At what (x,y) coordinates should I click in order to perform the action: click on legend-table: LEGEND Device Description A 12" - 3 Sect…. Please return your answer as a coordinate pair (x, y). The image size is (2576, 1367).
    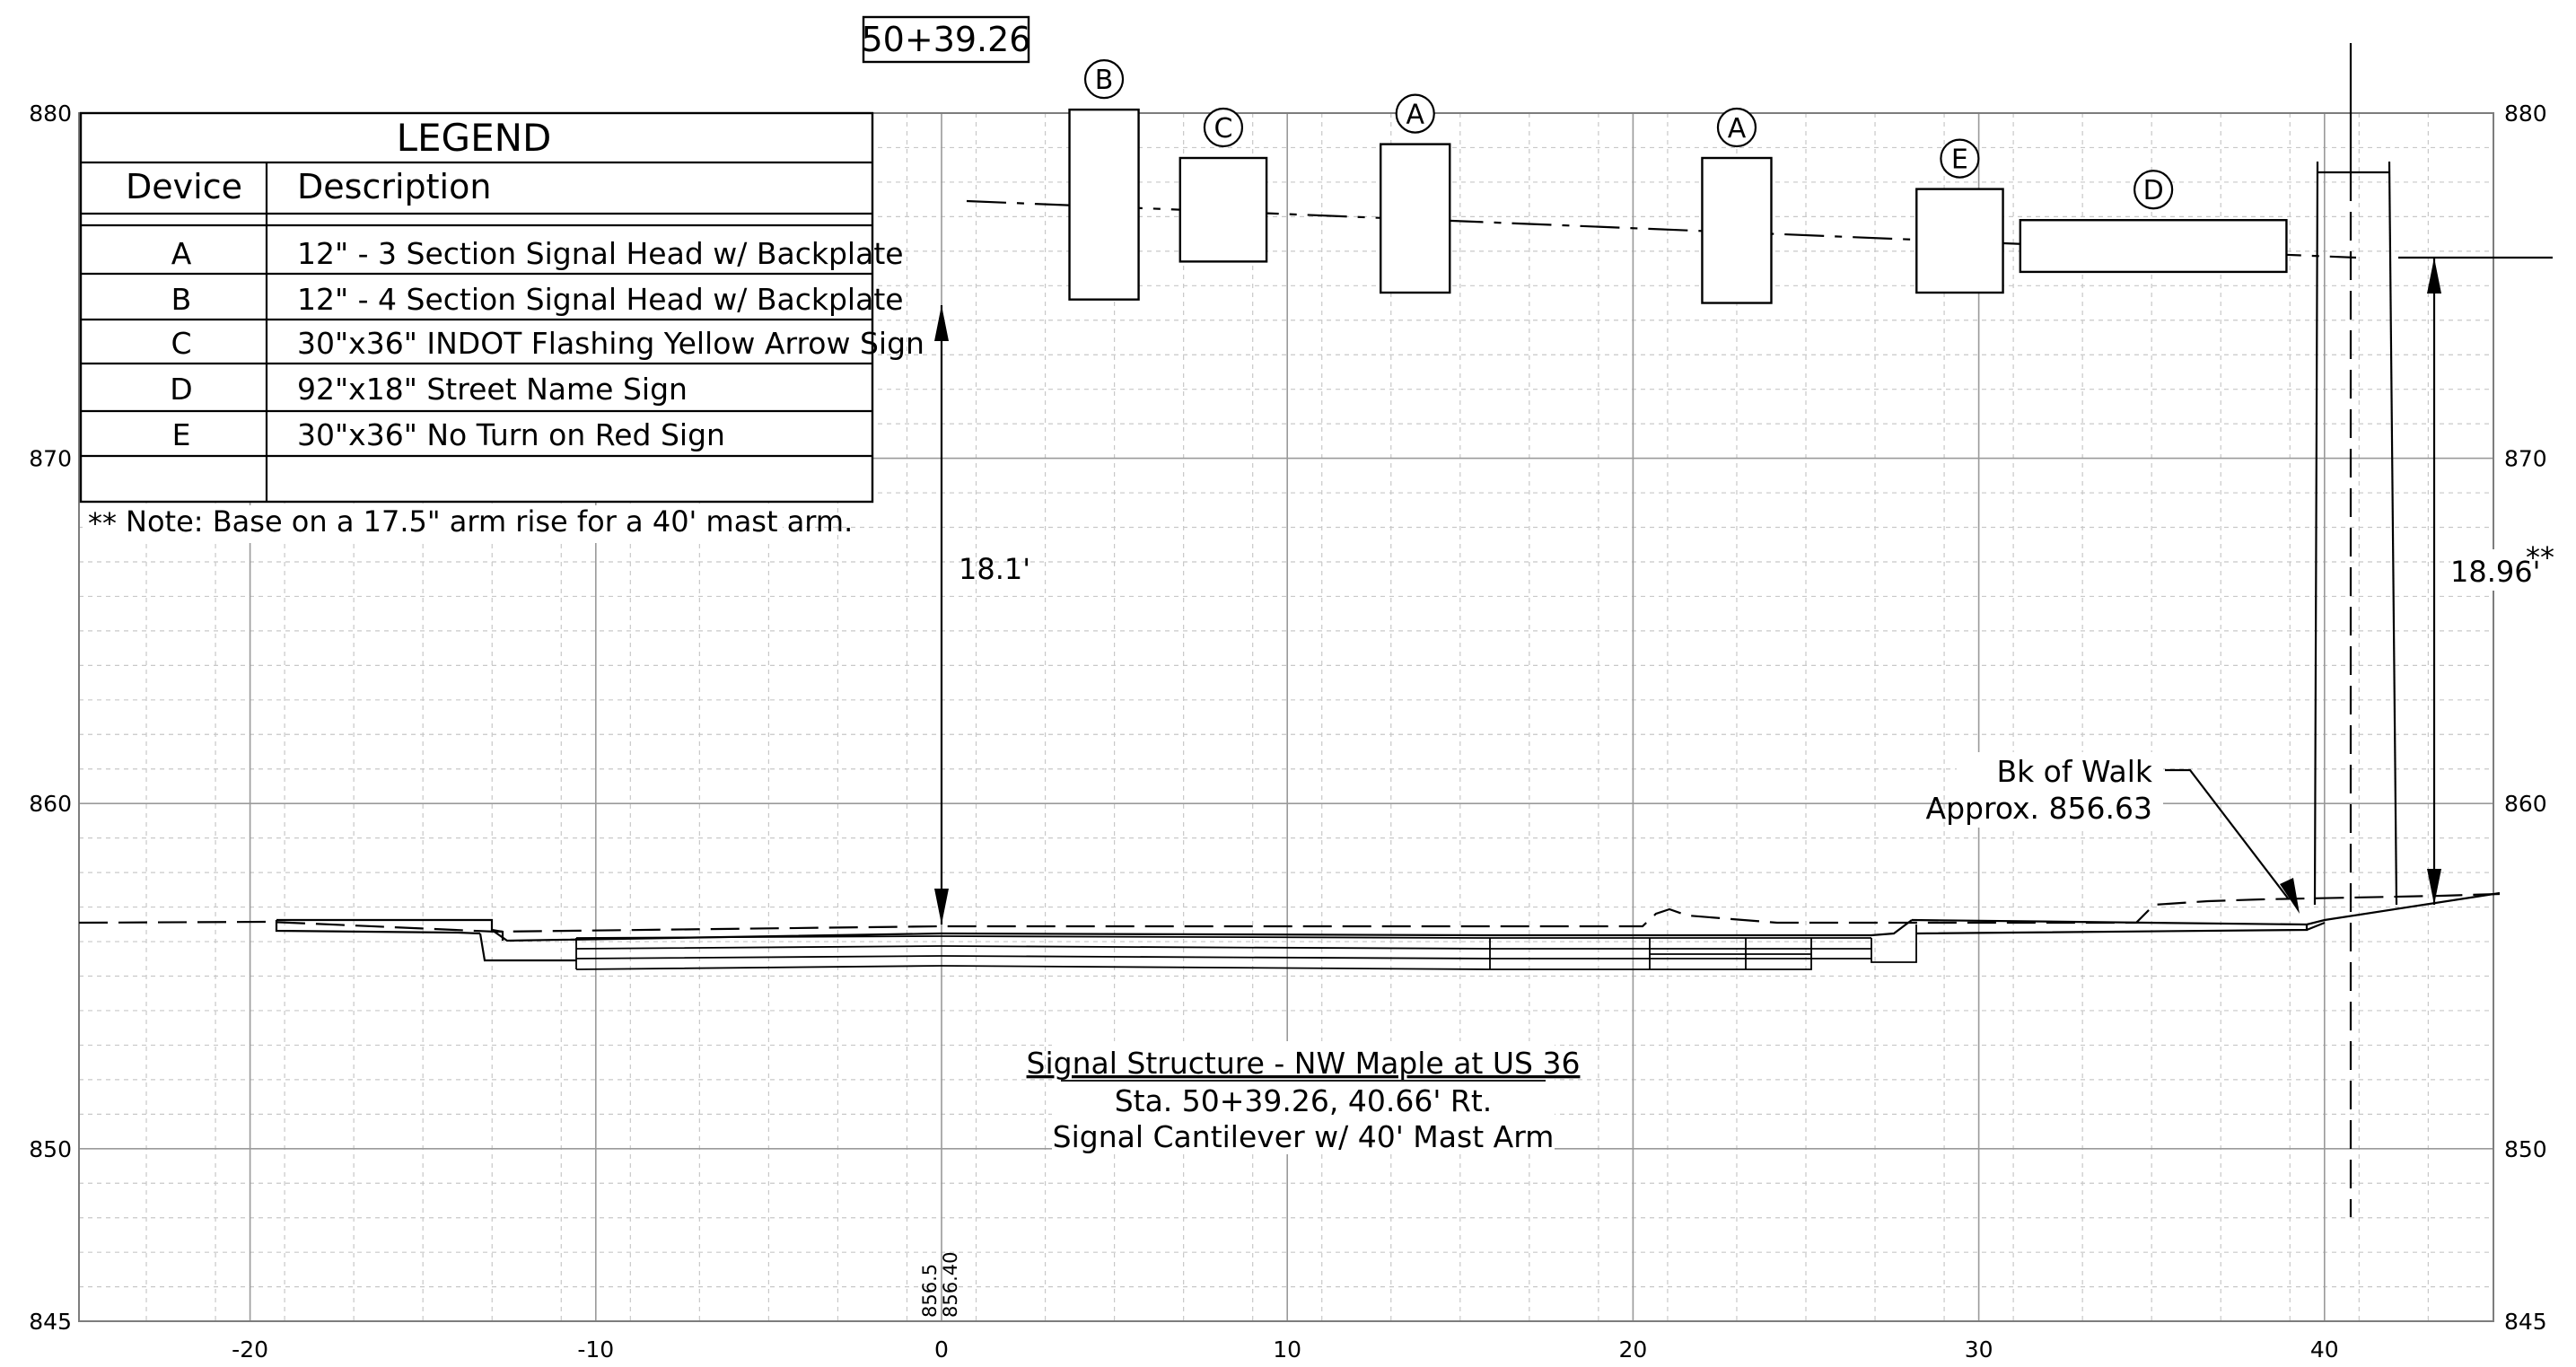
    Looking at the image, I should click on (501, 307).